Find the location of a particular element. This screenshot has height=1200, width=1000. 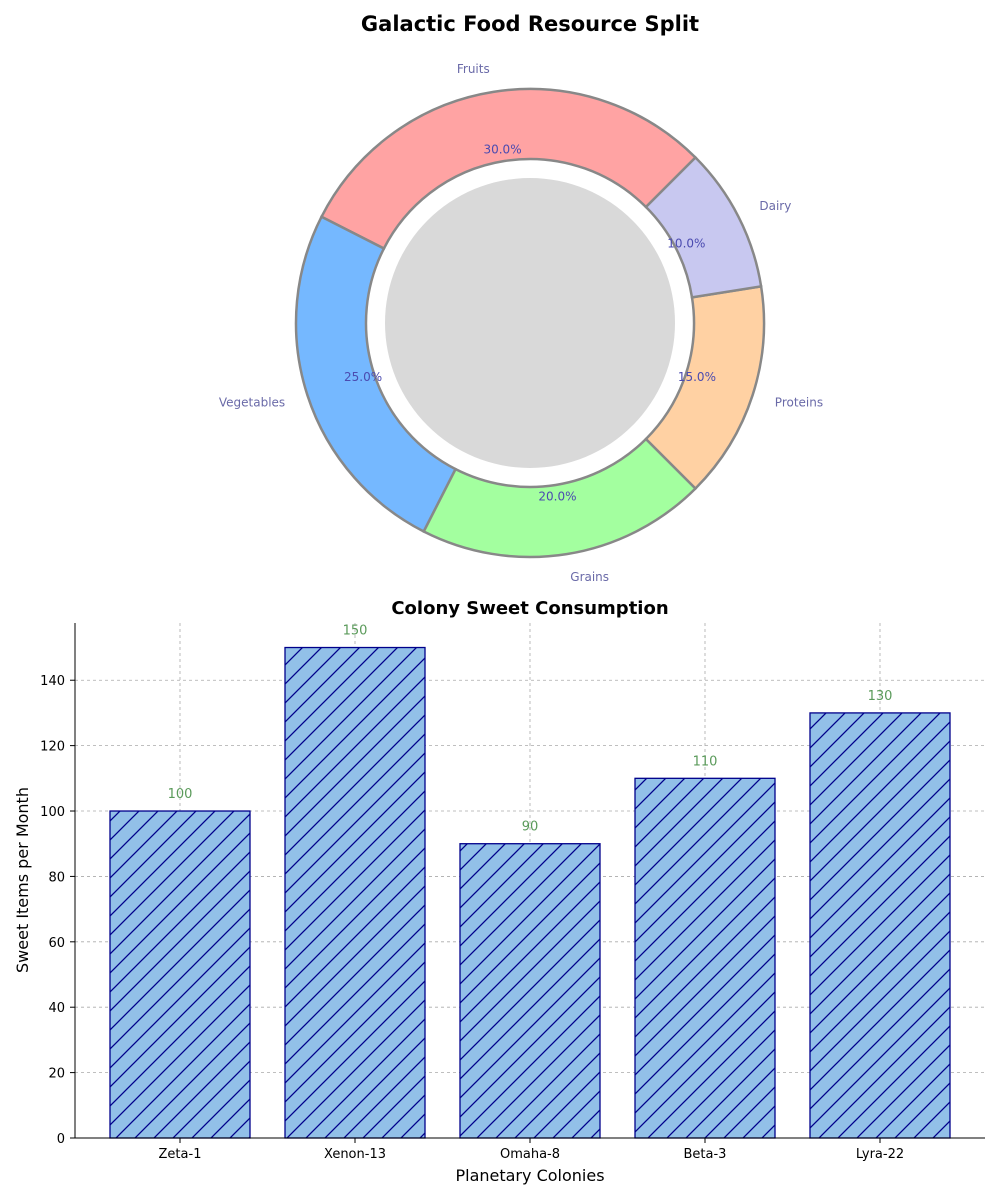

bar-value-lyra-22: 130 is located at coordinates (880, 696).